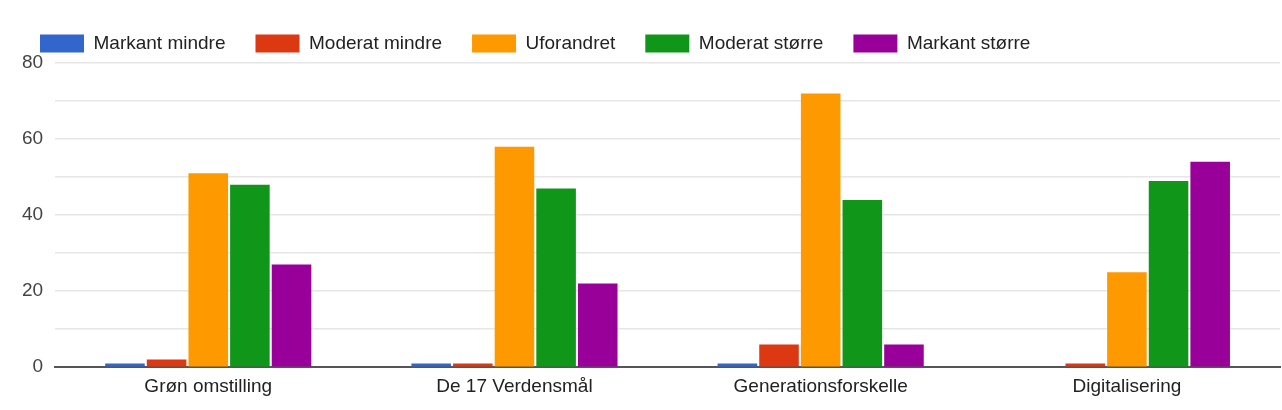  Describe the element at coordinates (208, 385) in the screenshot. I see `x-tick-label: Grøn omstilling` at that location.